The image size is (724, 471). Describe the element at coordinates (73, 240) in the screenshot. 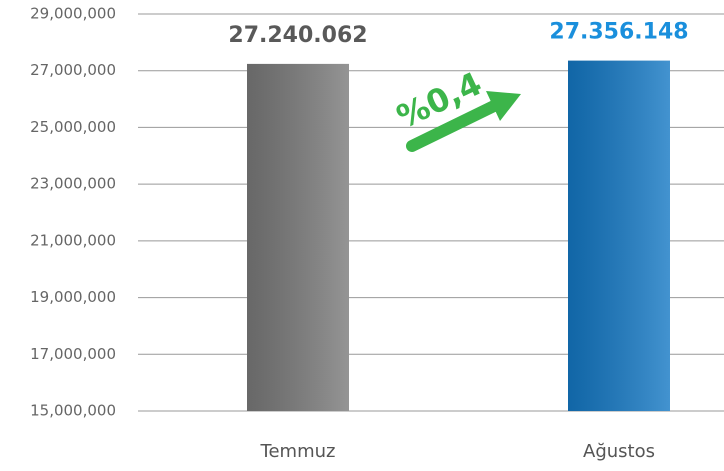

I see `y-tick-label: 21,000,000` at that location.